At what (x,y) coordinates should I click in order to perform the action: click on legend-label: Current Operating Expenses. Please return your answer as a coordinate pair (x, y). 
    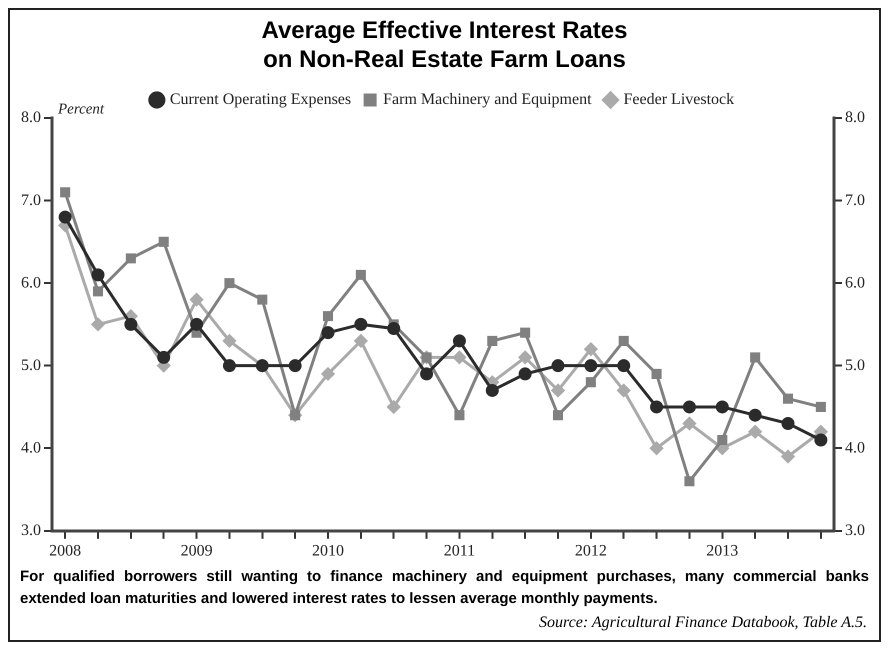
    Looking at the image, I should click on (261, 99).